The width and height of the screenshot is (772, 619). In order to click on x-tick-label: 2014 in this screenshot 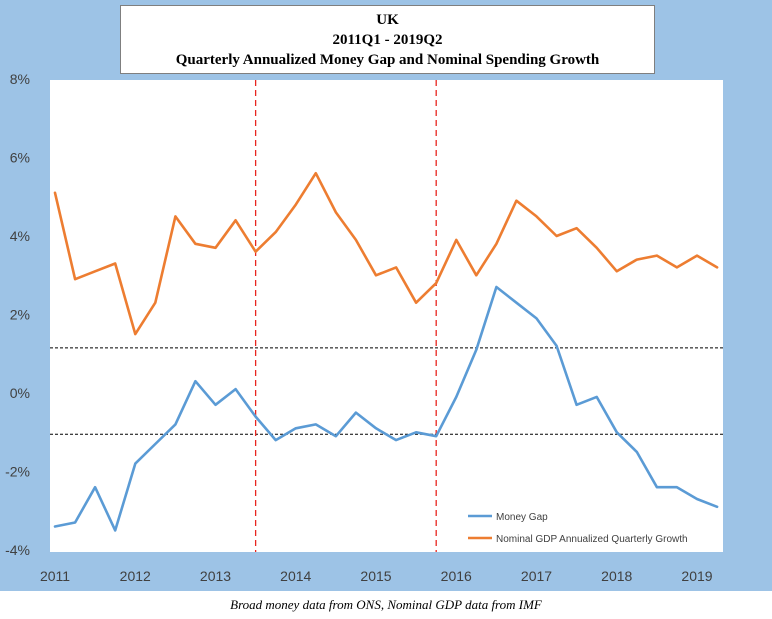, I will do `click(295, 576)`.